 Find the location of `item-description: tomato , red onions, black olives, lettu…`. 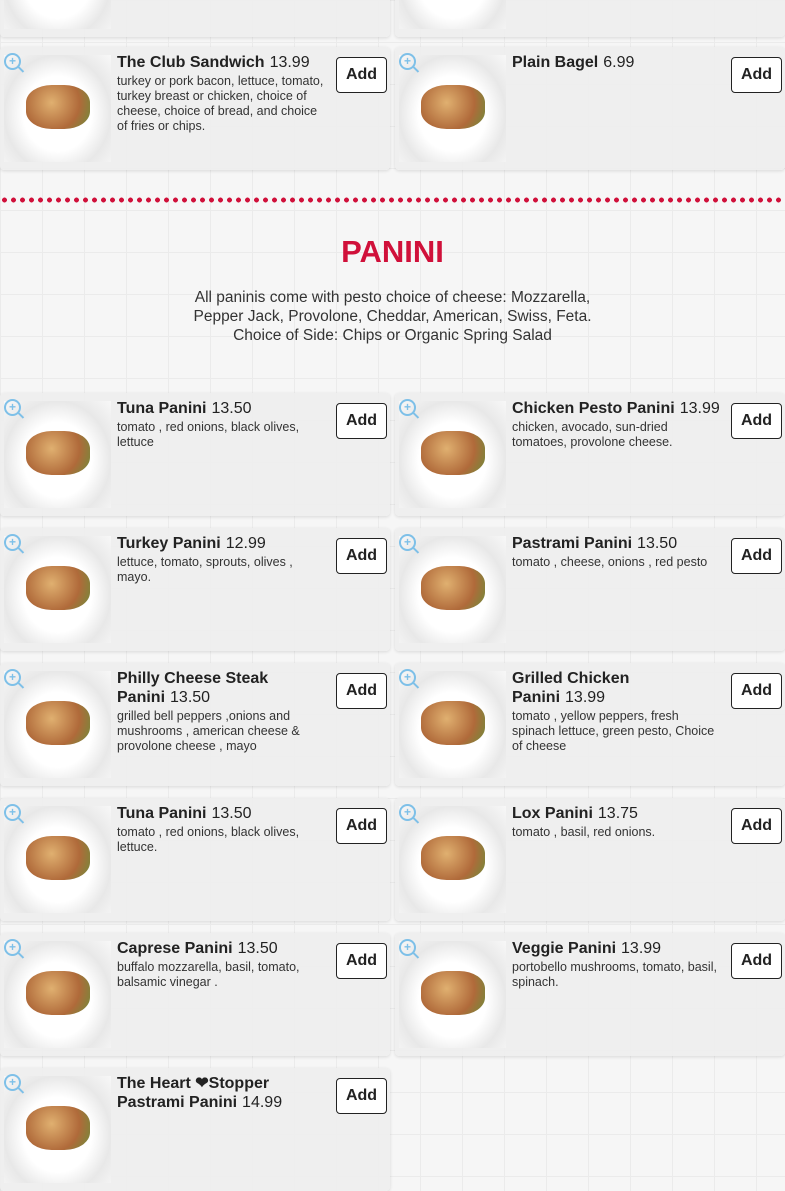

item-description: tomato , red onions, black olives, lettu… is located at coordinates (208, 434).